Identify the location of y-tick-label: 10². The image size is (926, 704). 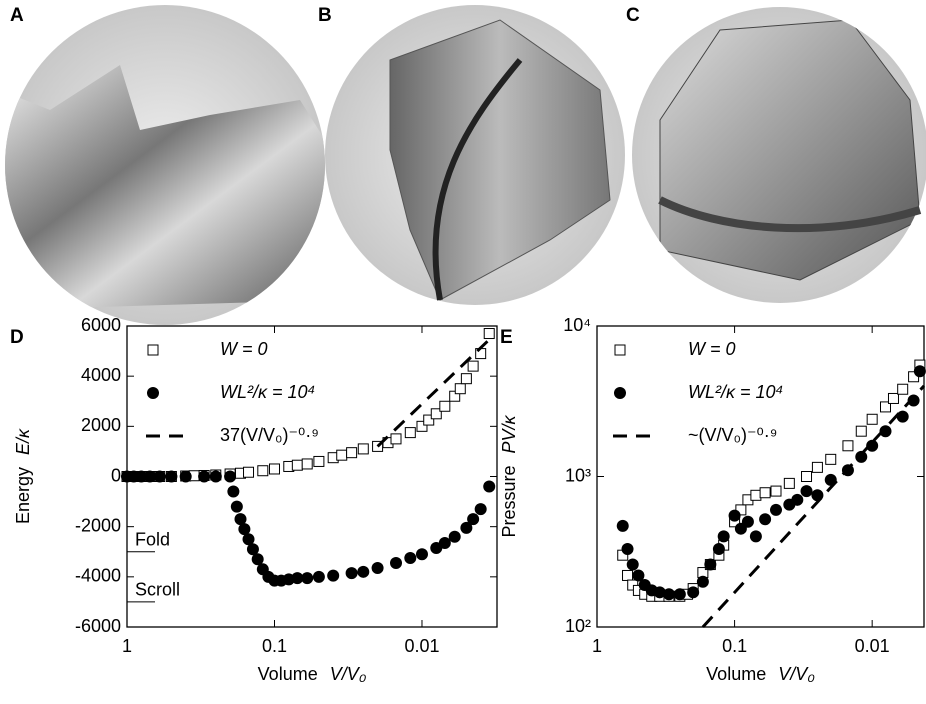
(578, 626).